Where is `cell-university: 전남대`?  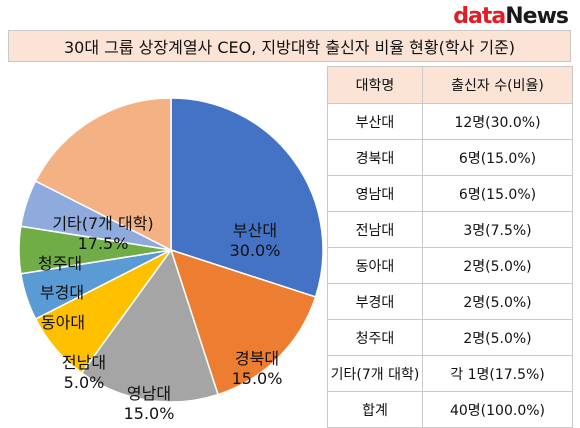 cell-university: 전남대 is located at coordinates (375, 229).